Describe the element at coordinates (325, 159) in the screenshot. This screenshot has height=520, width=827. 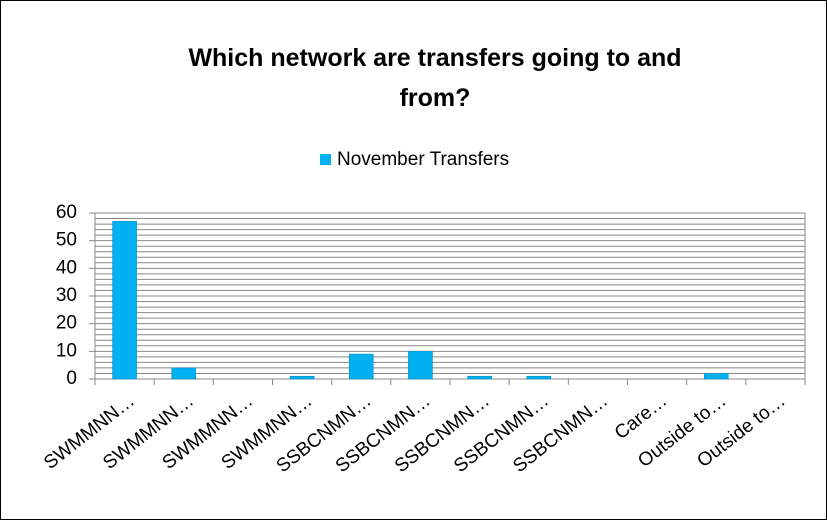
I see `legend-swatch` at that location.